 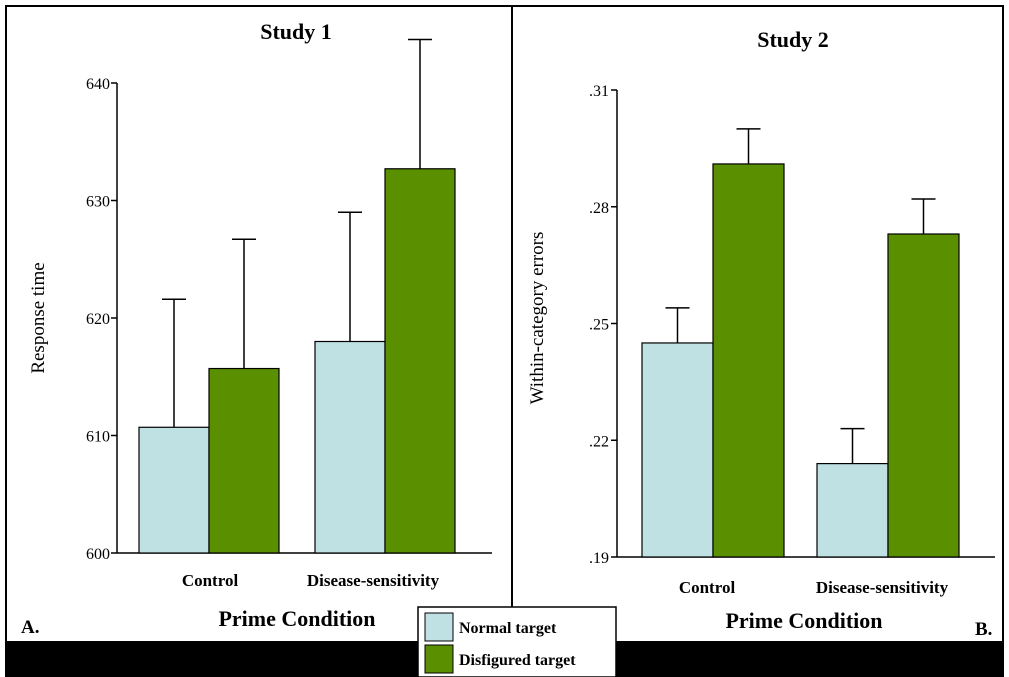 I want to click on study2-category-label: Control, so click(x=707, y=587).